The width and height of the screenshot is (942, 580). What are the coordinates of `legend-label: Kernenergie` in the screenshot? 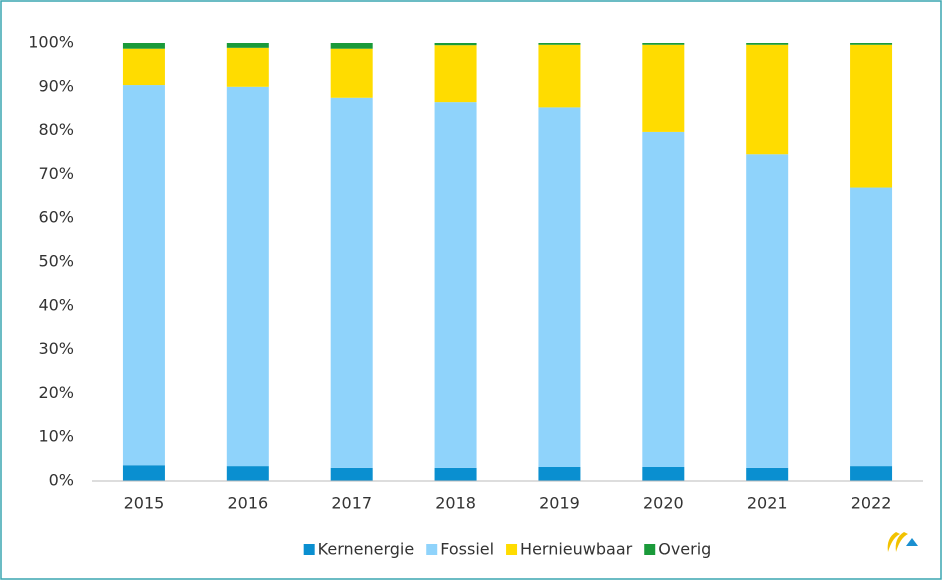 It's located at (366, 549).